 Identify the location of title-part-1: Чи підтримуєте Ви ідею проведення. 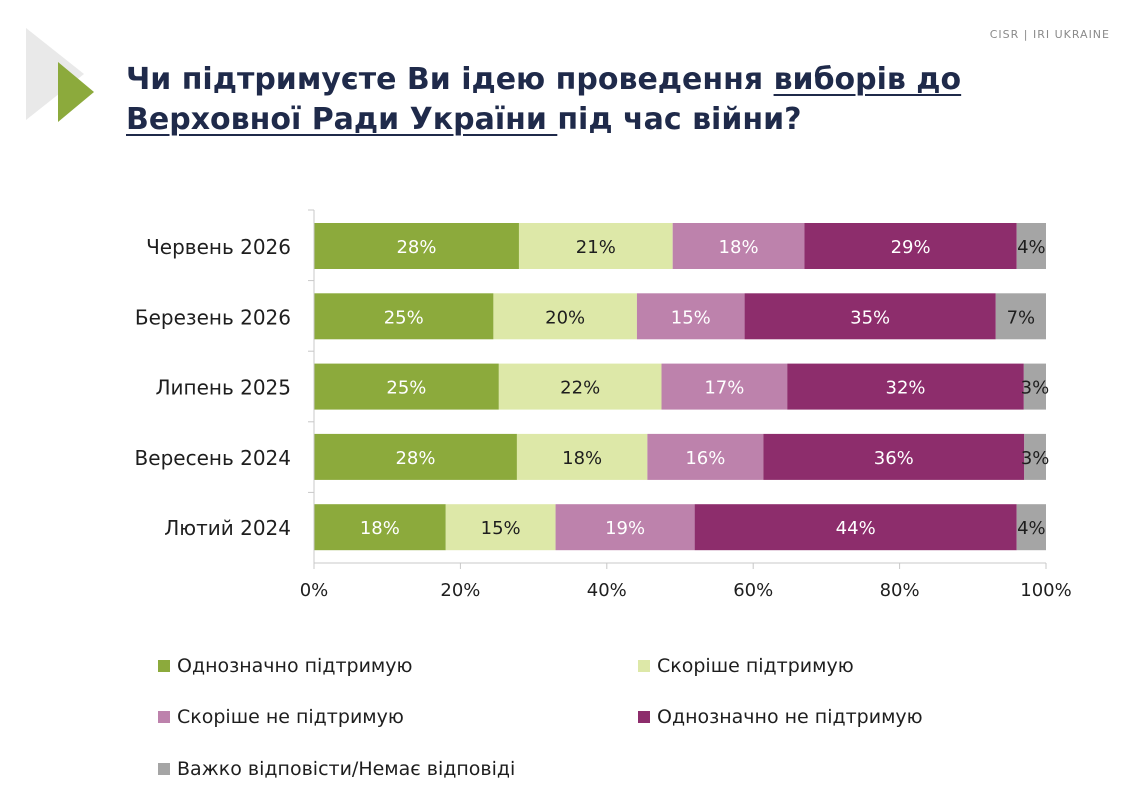
(450, 79).